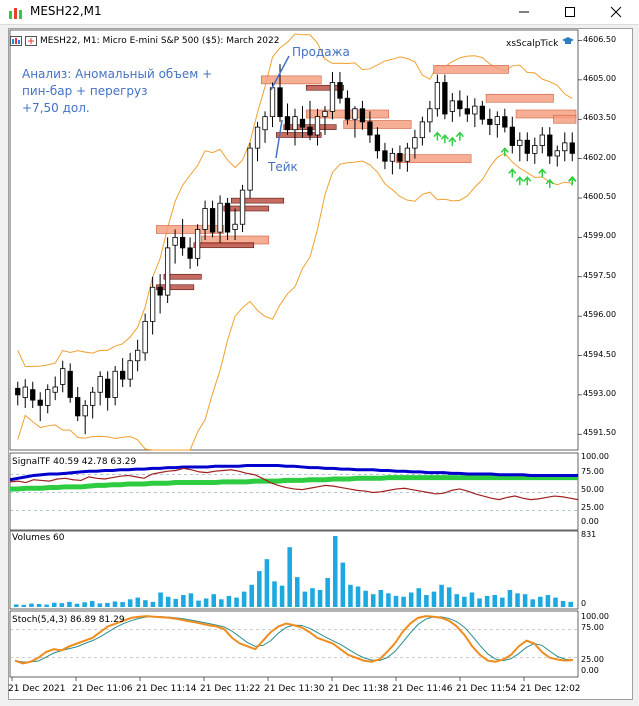 The image size is (639, 706). What do you see at coordinates (16, 14) in the screenshot?
I see `metatrader-chart-icon` at bounding box center [16, 14].